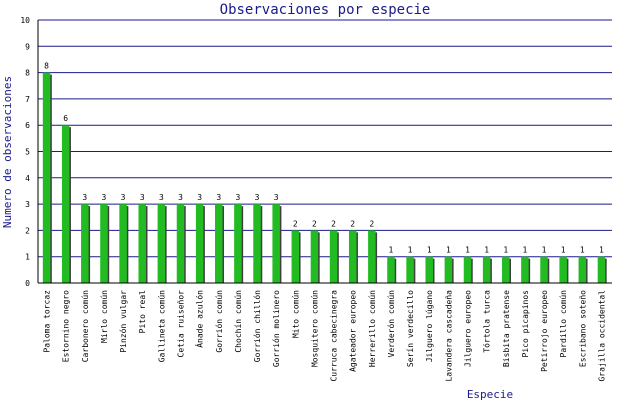 Image resolution: width=640 pixels, height=400 pixels. I want to click on y-tick-label: 9, so click(27, 46).